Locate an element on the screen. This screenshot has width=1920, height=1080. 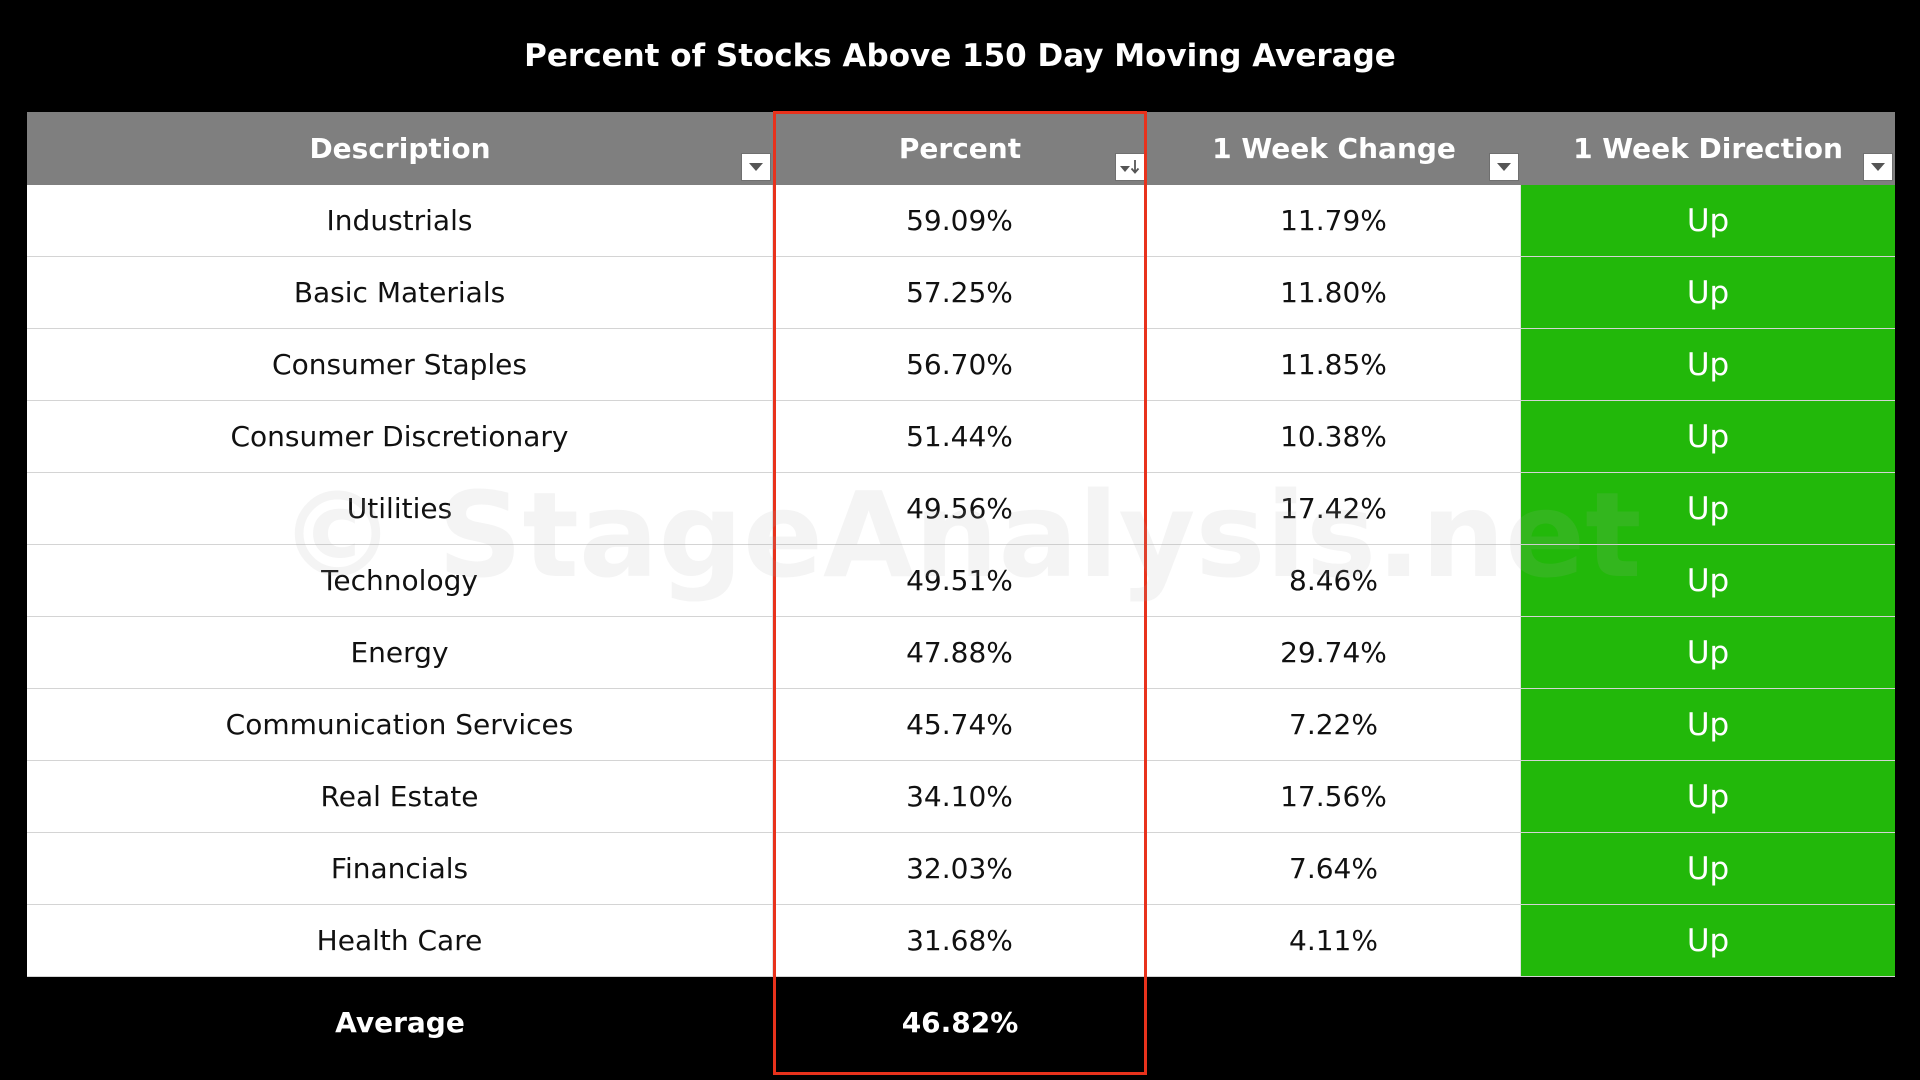
table-row: Real Estate 34.10% 17.56% Up is located at coordinates (961, 797).